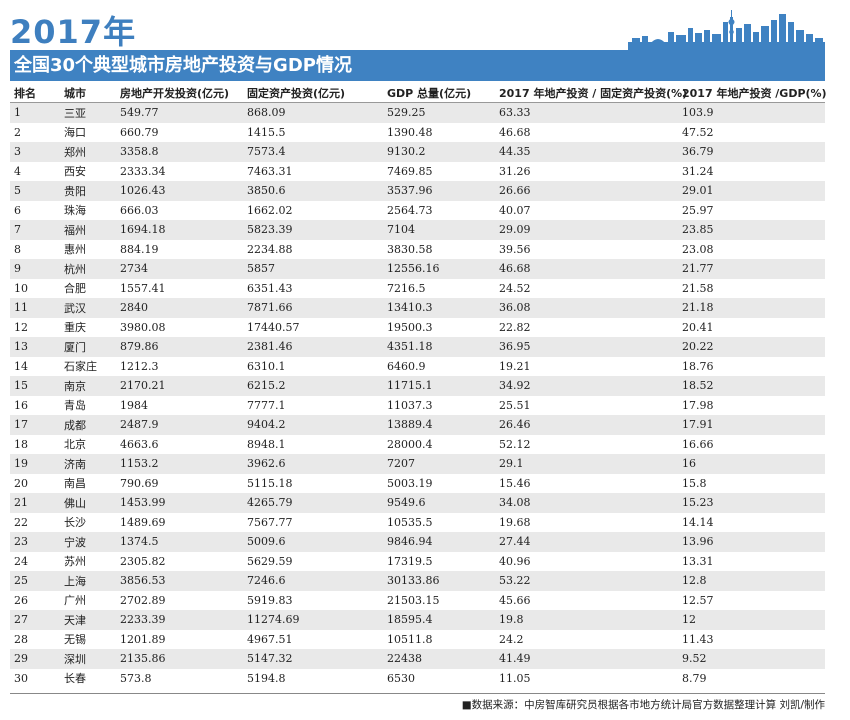 Image resolution: width=850 pixels, height=720 pixels. I want to click on table-row: 8 惠州 884.19 2234.88 3830.58 39.56 23.08, so click(417, 249).